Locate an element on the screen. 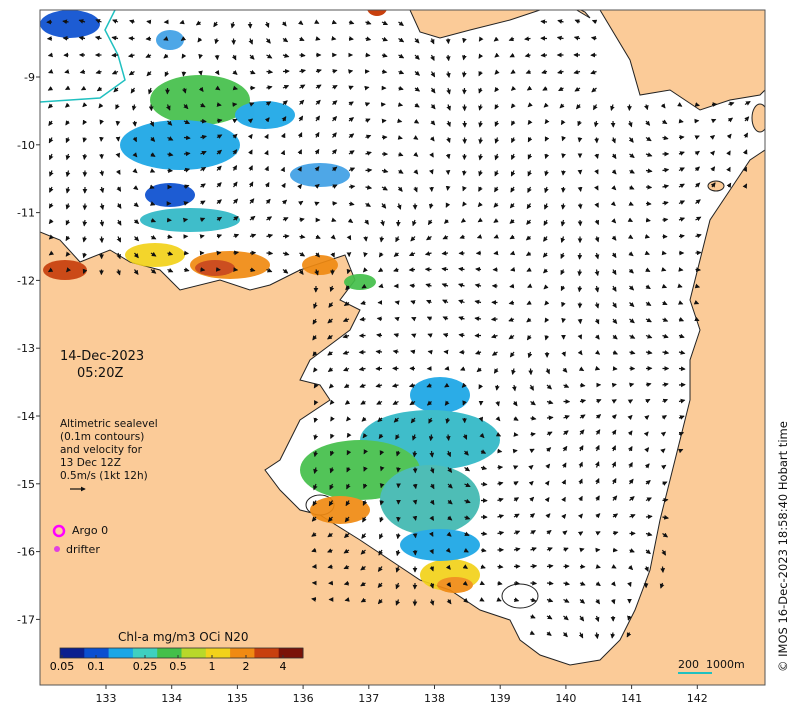 The width and height of the screenshot is (792, 716). latitude-axis: -9 -10 -11 -12 -13 -14 -15 -16 -17 is located at coordinates (28, 348).